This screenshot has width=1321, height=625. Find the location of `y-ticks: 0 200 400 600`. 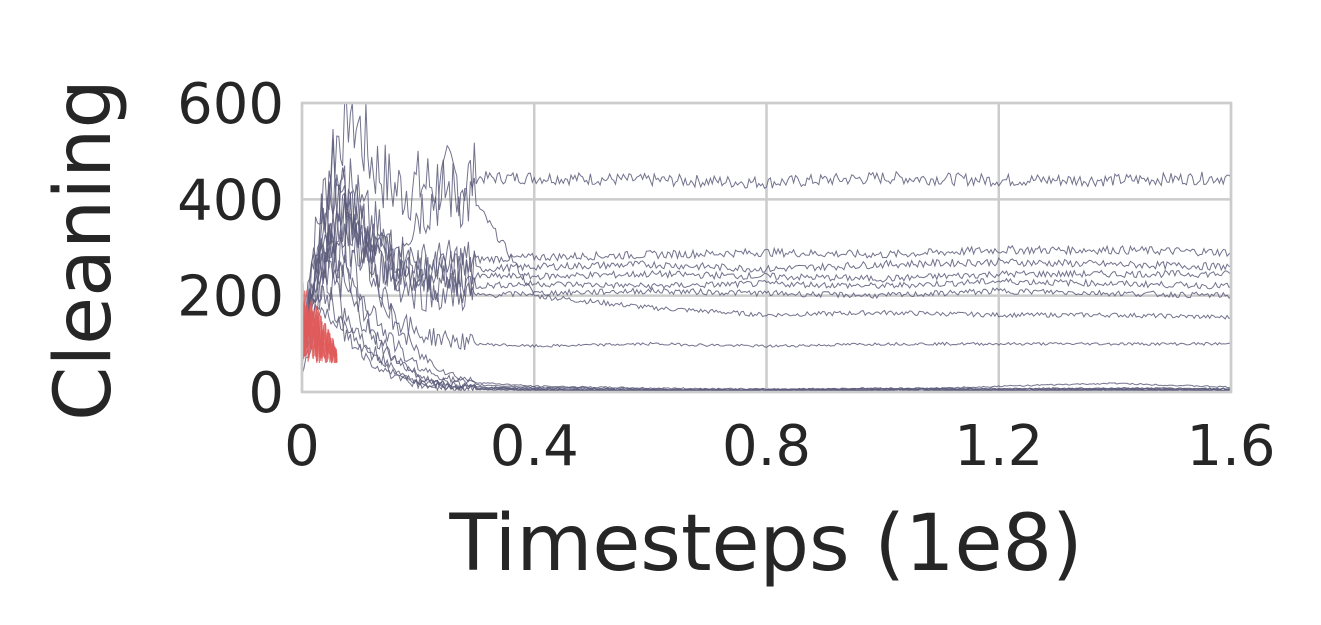

y-ticks: 0 200 400 600 is located at coordinates (230, 249).